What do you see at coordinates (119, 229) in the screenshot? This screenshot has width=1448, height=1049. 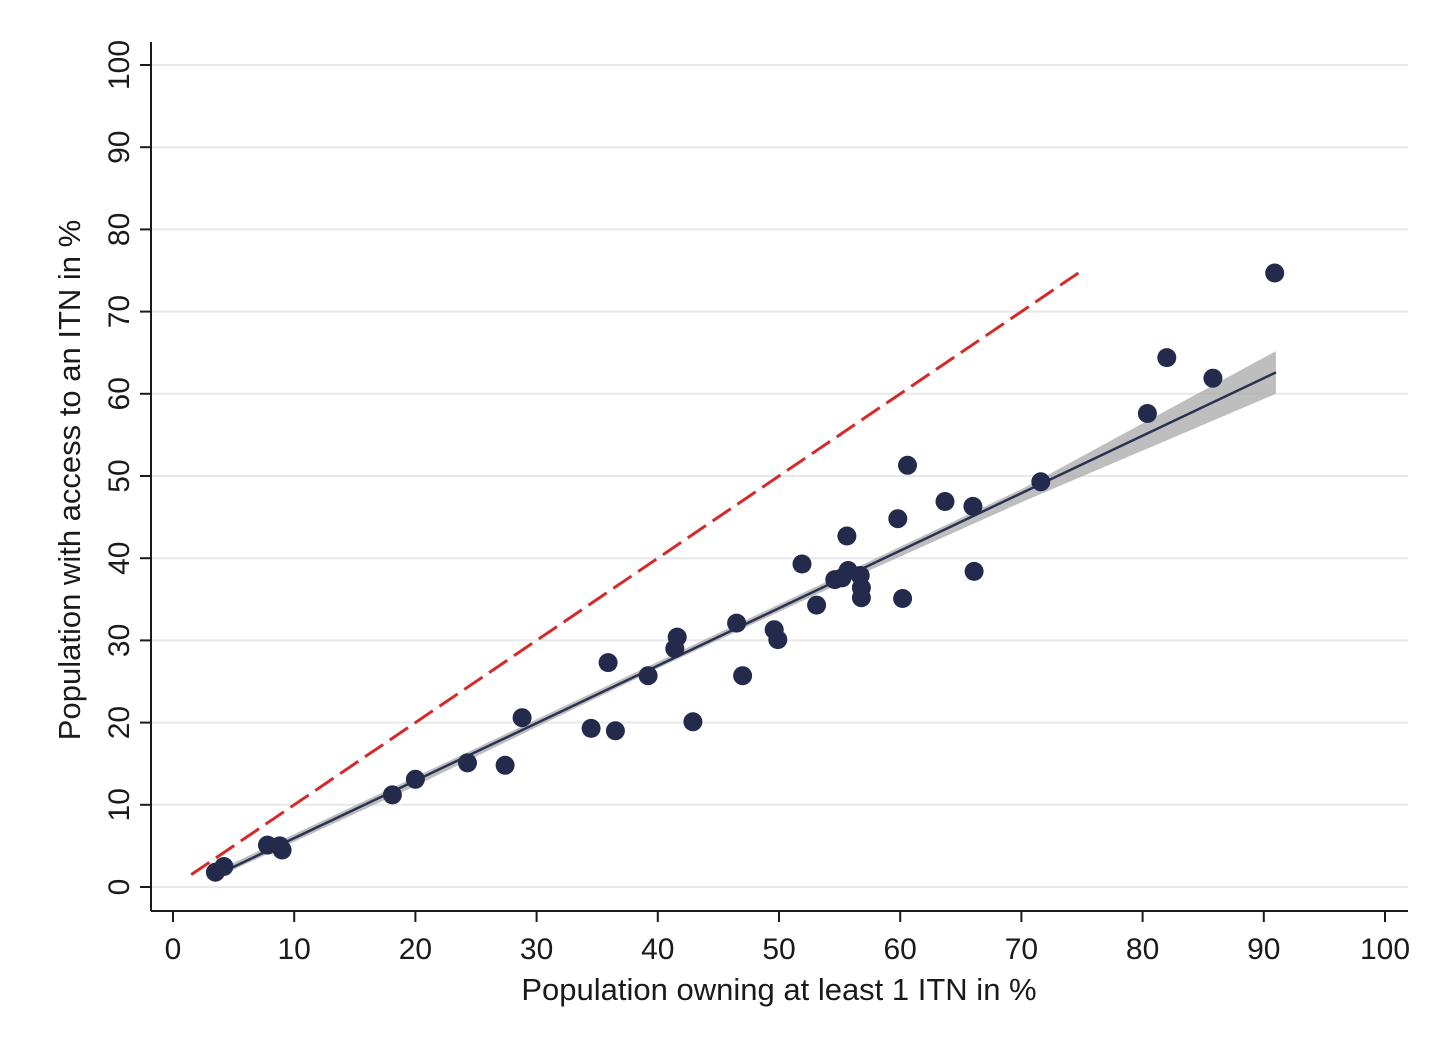 I see `y-tick-label: 80` at bounding box center [119, 229].